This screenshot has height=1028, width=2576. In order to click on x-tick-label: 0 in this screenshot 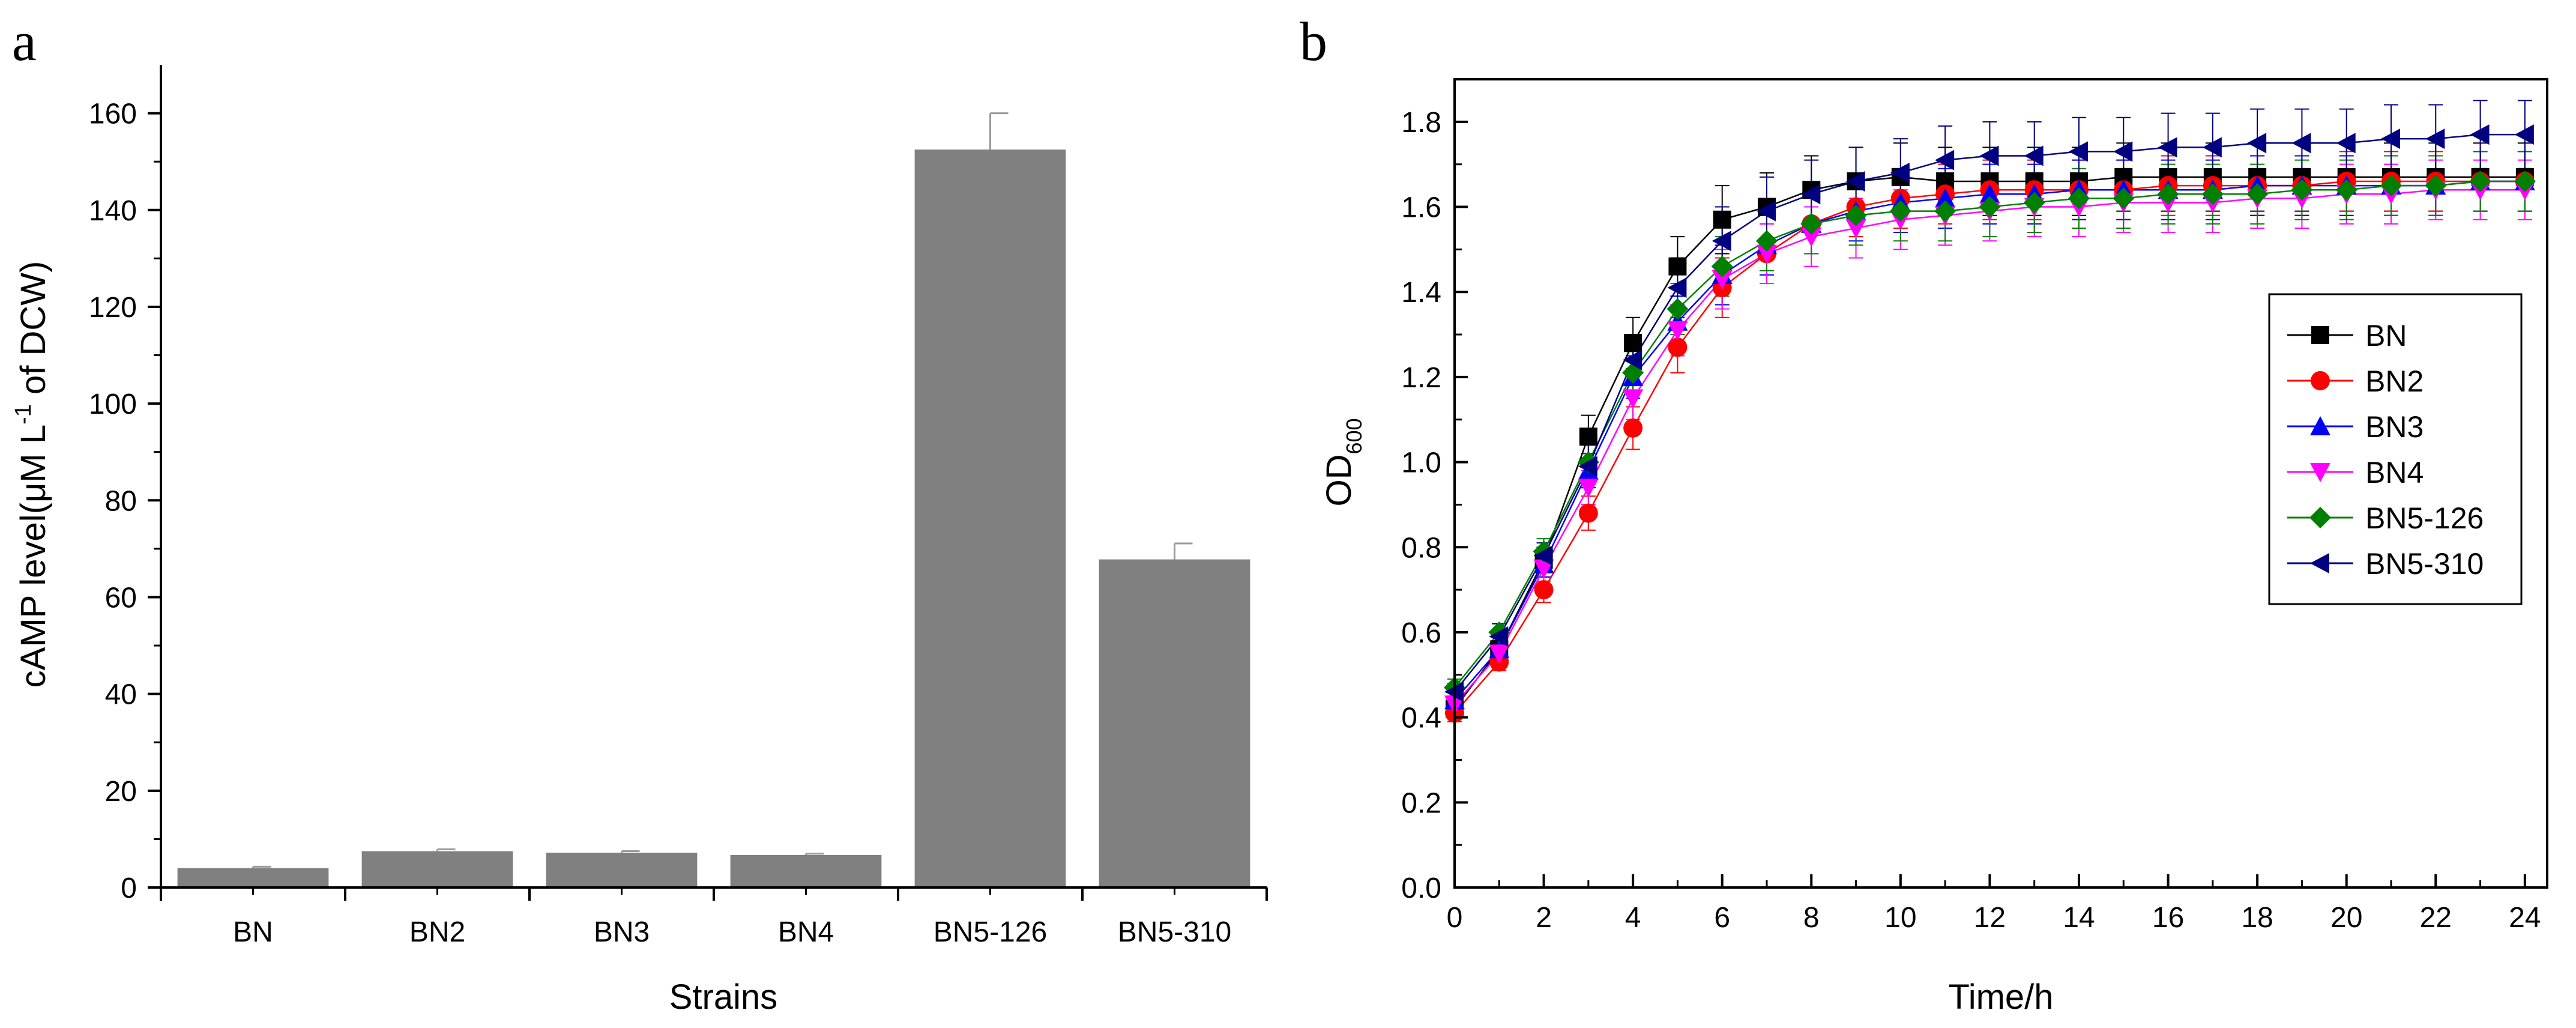, I will do `click(1455, 918)`.